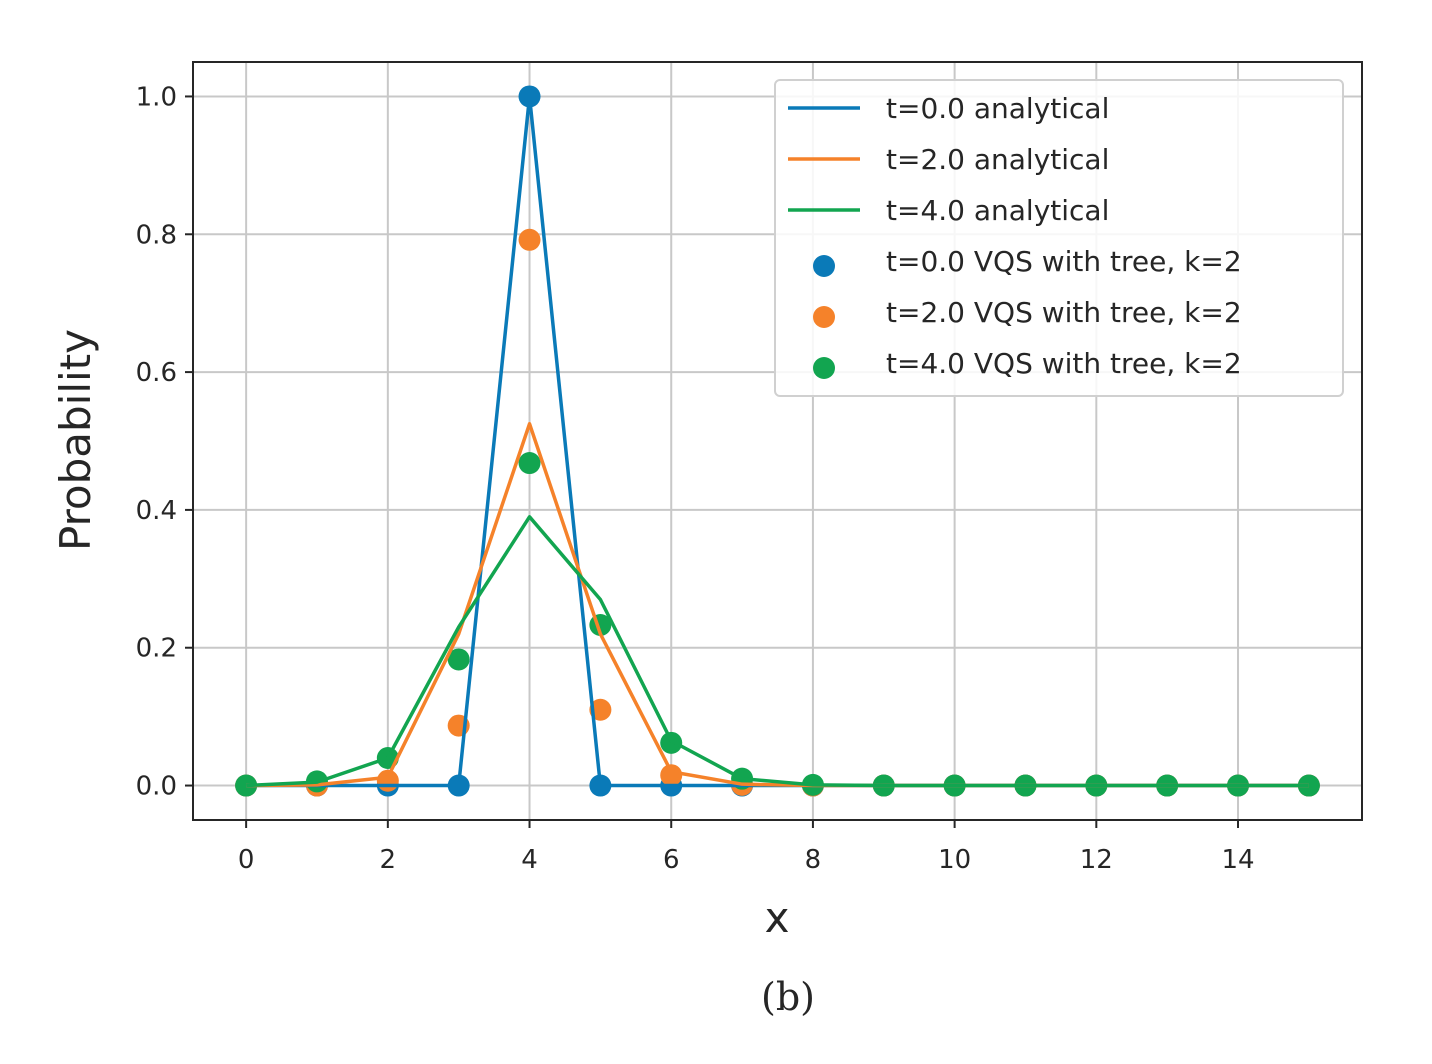 This screenshot has height=1064, width=1432. I want to click on y-axis-ticks: 0.0 0.2 0.4 0.6 0.8 1.0, so click(164, 442).